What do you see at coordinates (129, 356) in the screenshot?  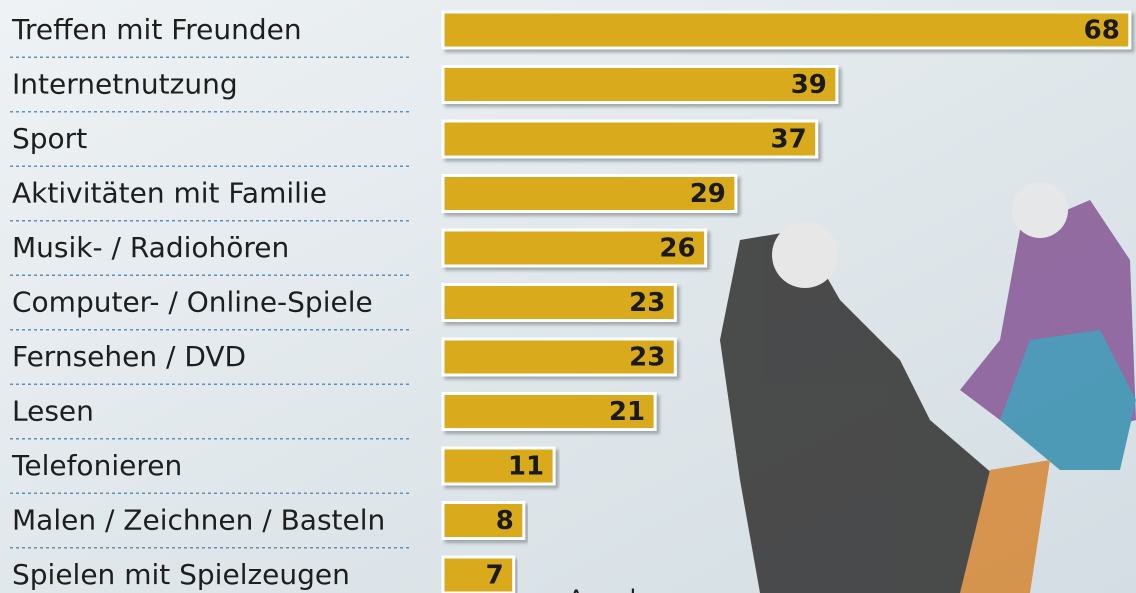 I see `category-label: Fernsehen / DVD` at bounding box center [129, 356].